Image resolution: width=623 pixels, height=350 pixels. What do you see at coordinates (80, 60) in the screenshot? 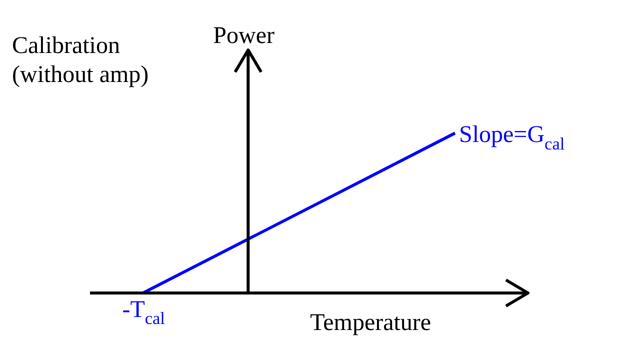
I see `text: Calibration (without amp)` at bounding box center [80, 60].